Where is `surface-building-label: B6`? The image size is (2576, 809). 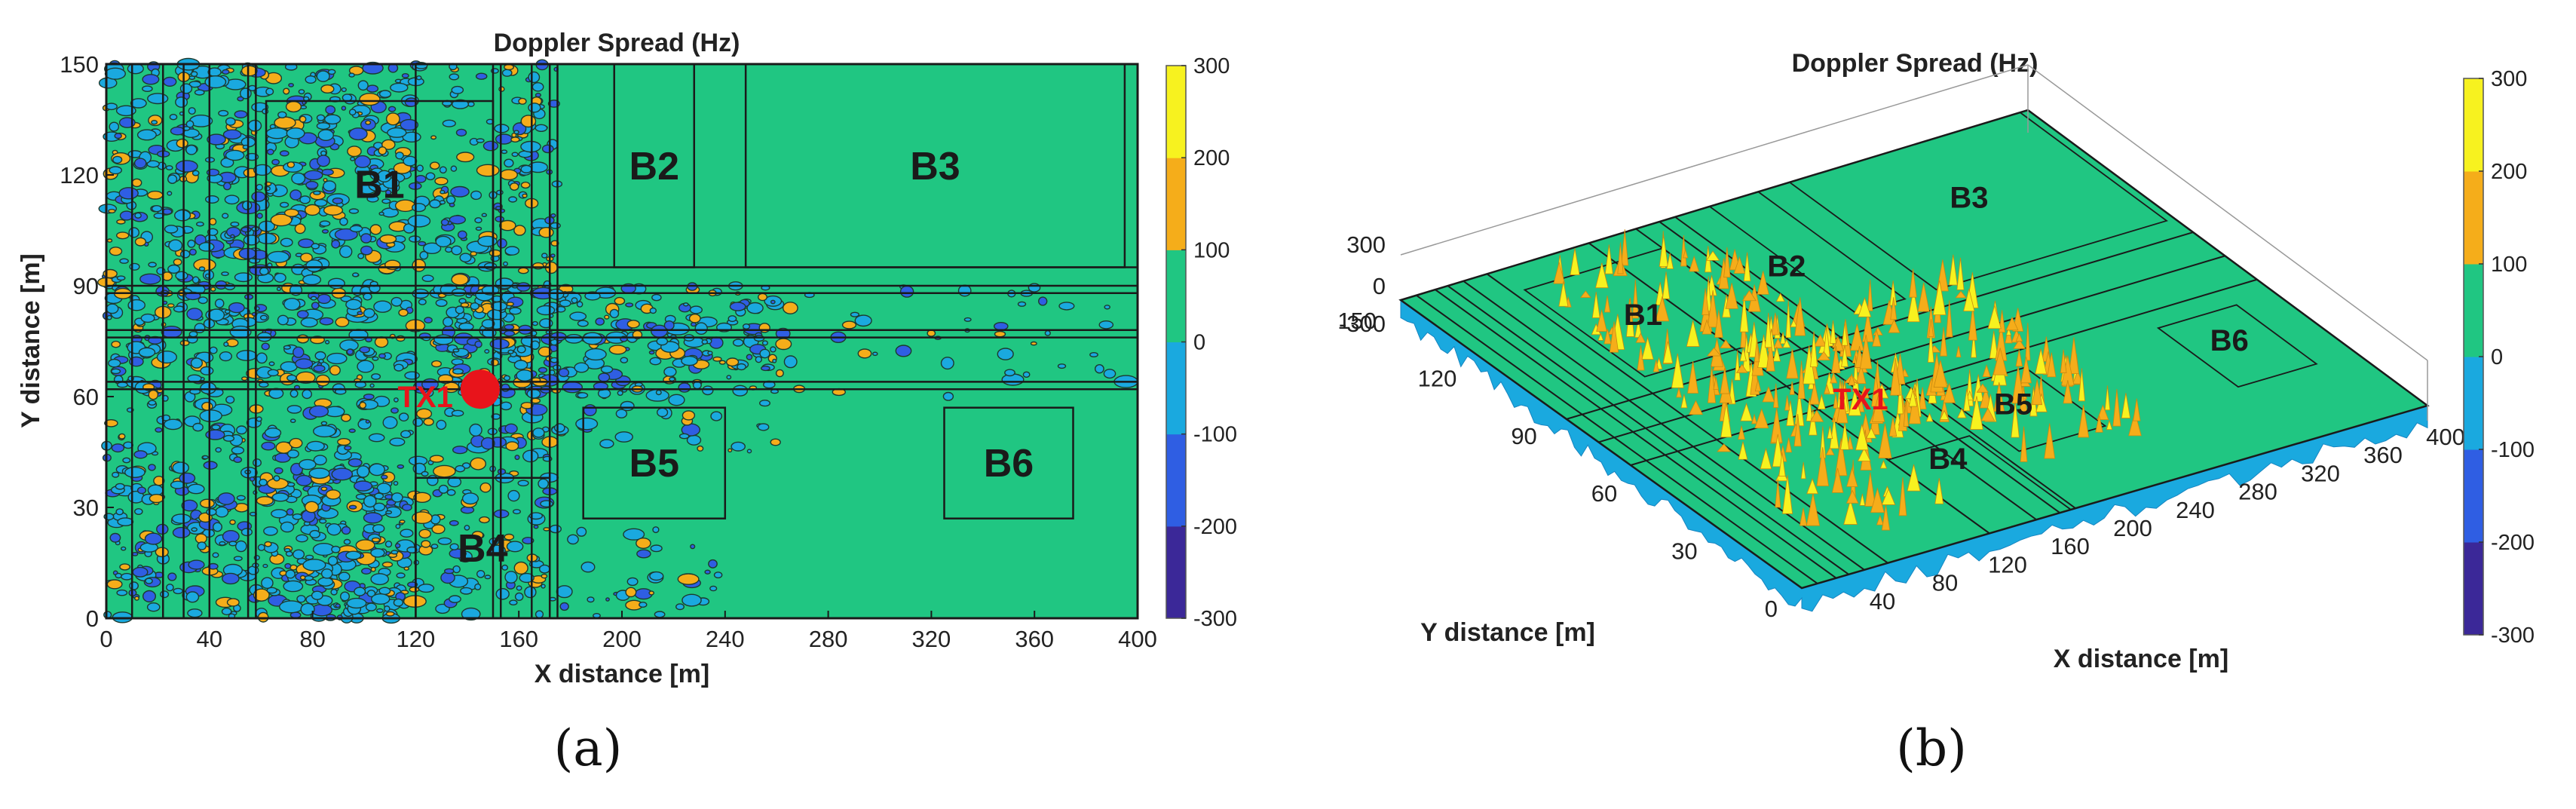 surface-building-label: B6 is located at coordinates (2229, 340).